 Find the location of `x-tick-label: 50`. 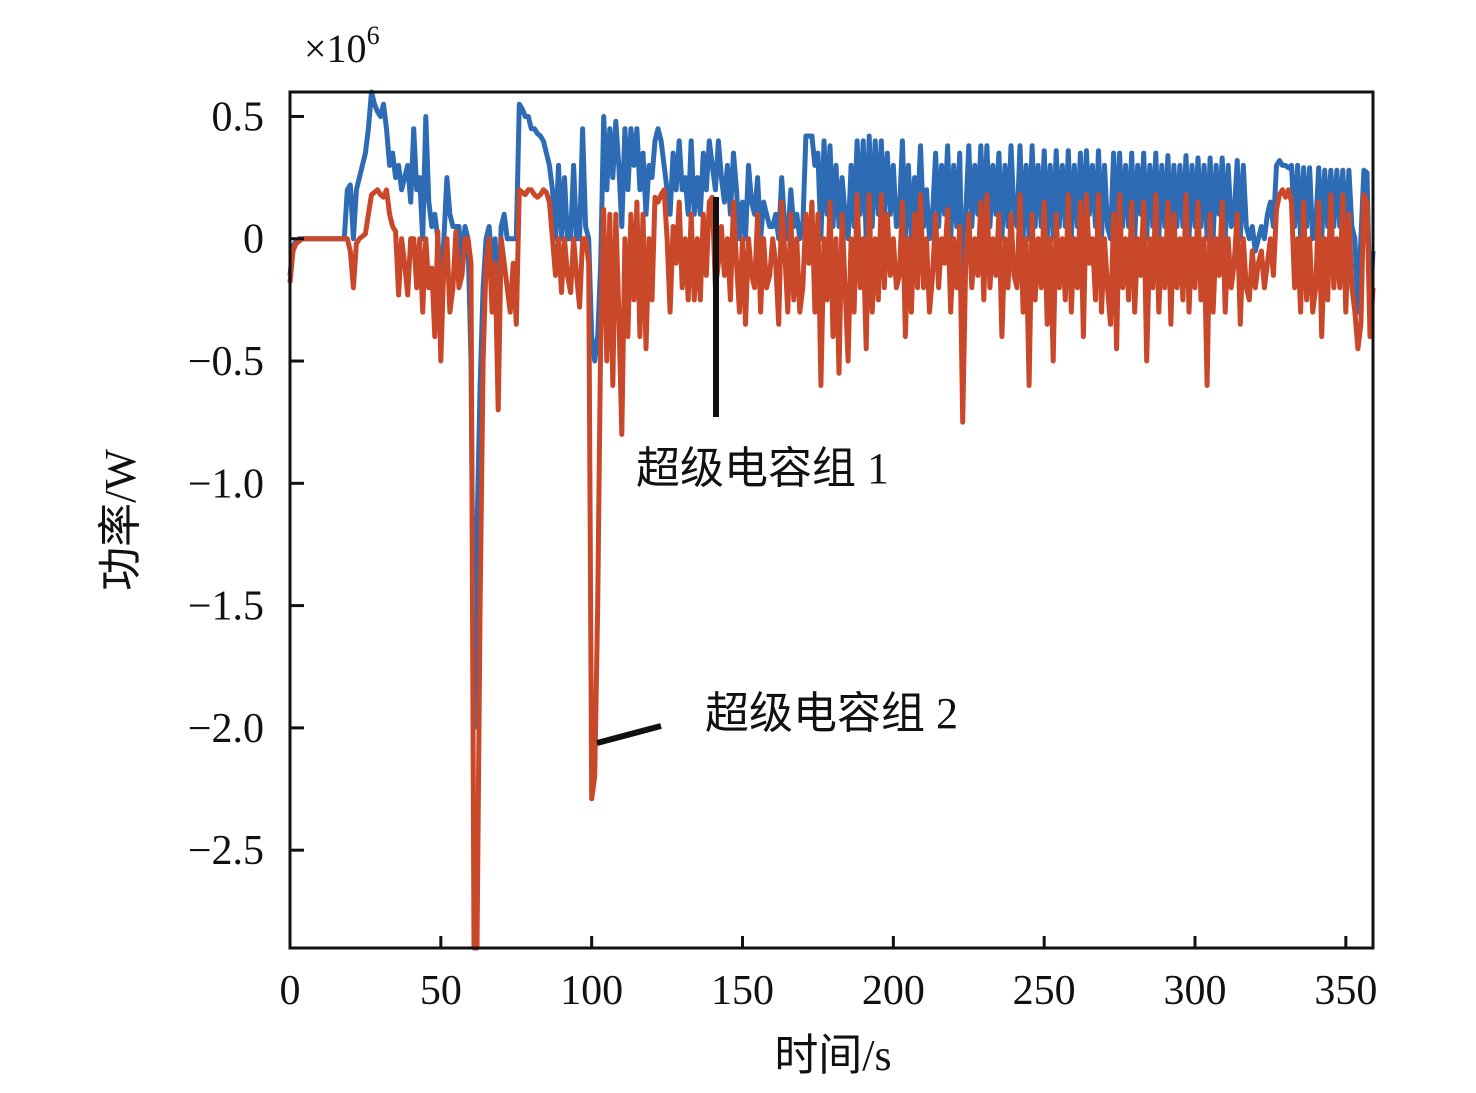

x-tick-label: 50 is located at coordinates (441, 991).